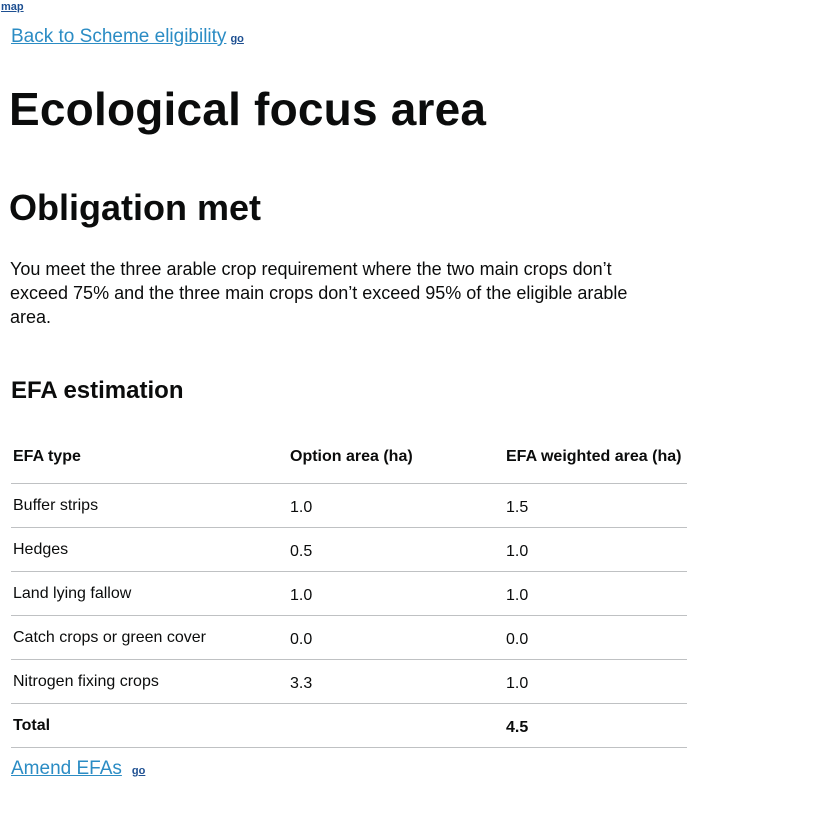  Describe the element at coordinates (396, 549) in the screenshot. I see `option-area-cell: 0.5` at that location.